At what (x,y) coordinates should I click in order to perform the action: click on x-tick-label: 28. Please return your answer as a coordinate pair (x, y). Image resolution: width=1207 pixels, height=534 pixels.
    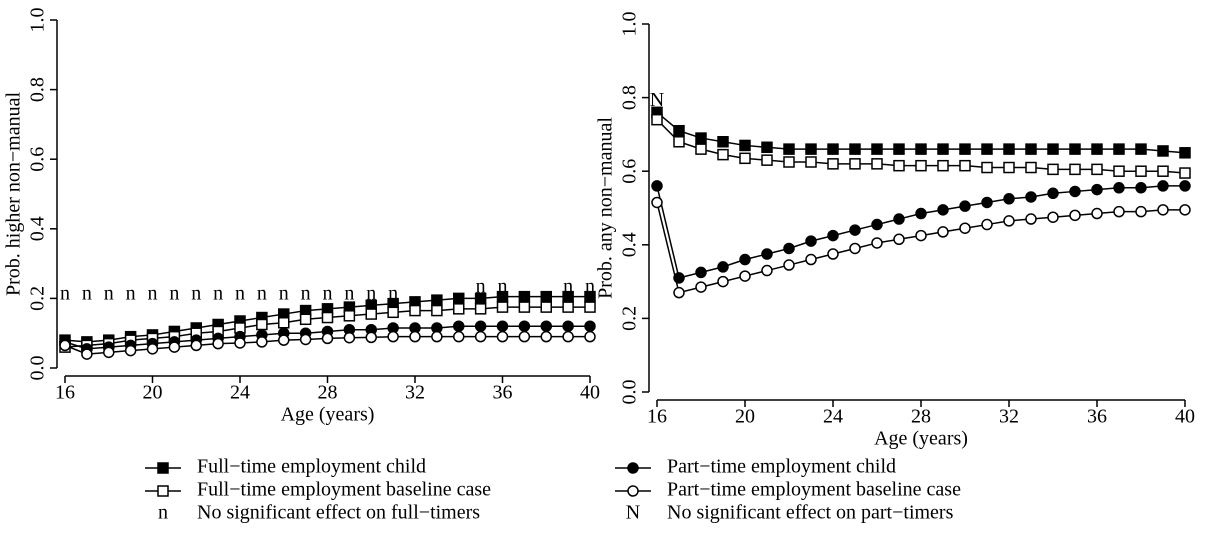
    Looking at the image, I should click on (921, 417).